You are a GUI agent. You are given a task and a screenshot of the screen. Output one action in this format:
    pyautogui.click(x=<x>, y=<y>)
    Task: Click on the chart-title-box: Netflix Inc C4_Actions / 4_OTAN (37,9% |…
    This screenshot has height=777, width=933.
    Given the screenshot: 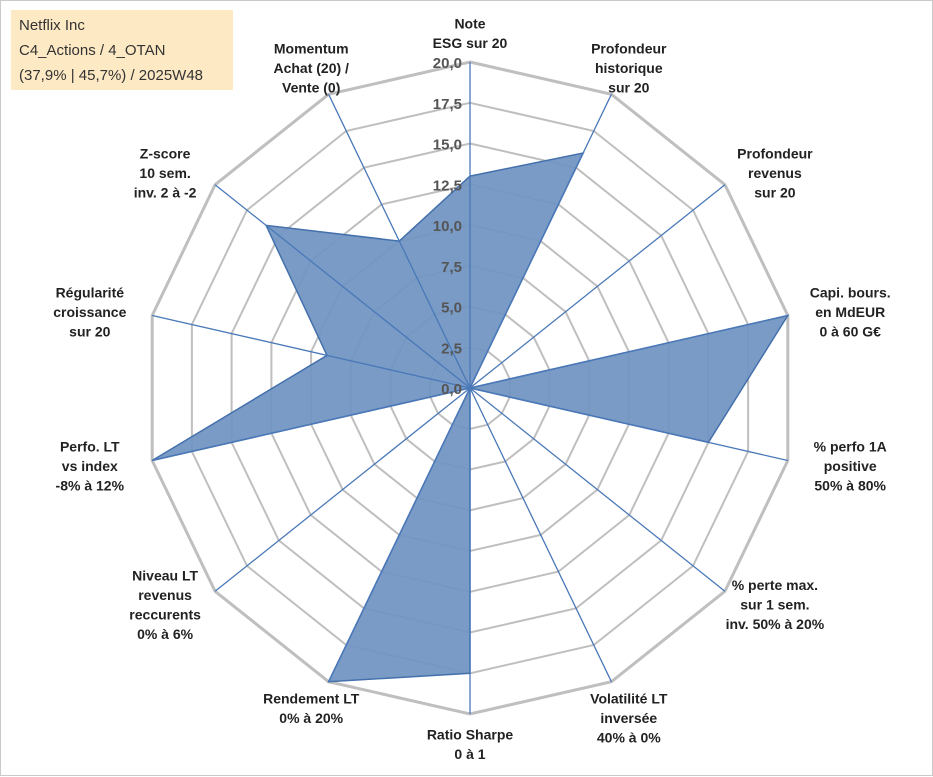 What is the action you would take?
    pyautogui.click(x=122, y=50)
    